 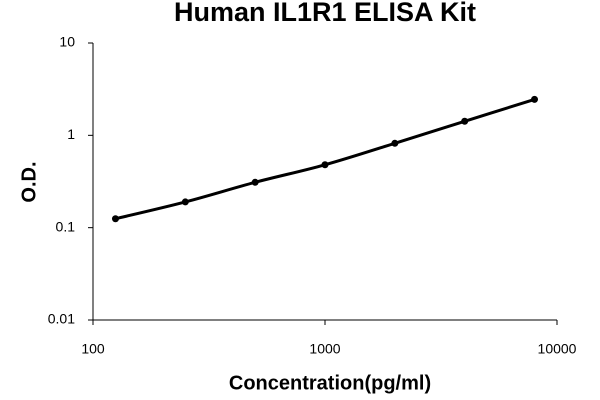 I want to click on y-axis-label: O.D., so click(x=29, y=181).